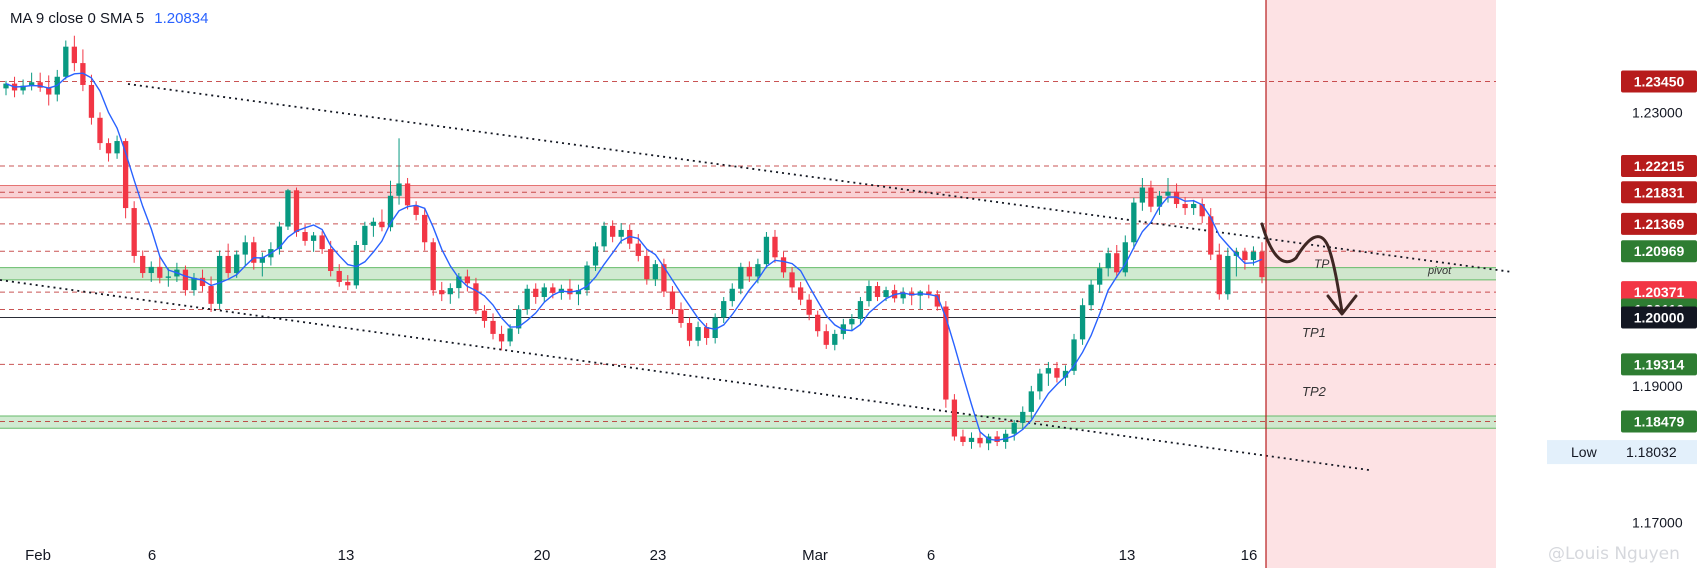  I want to click on author-watermark: @Louis Nguyen, so click(1614, 554).